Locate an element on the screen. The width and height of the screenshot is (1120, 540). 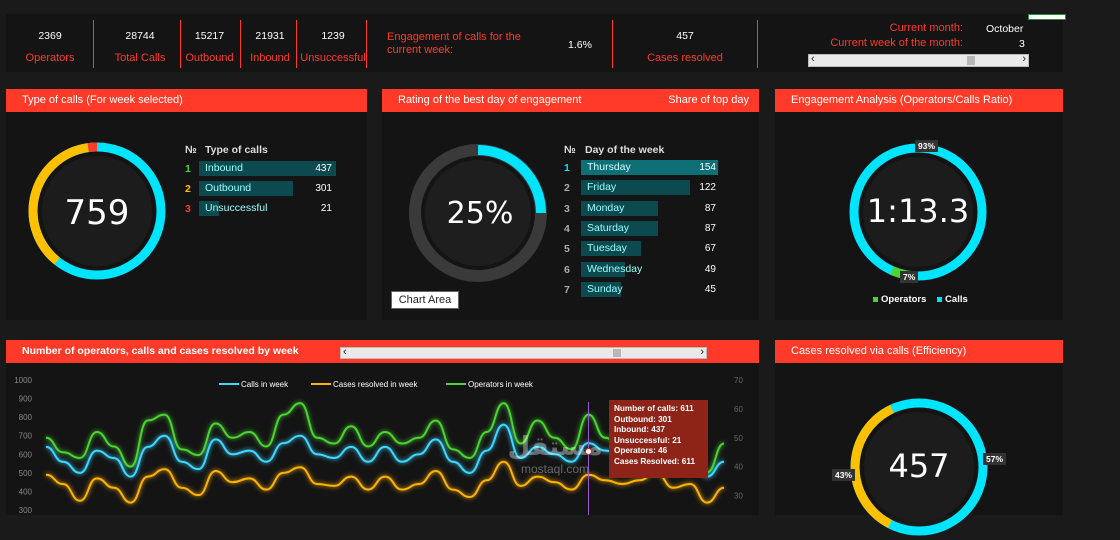
legend-label: Operators in week is located at coordinates (501, 384).